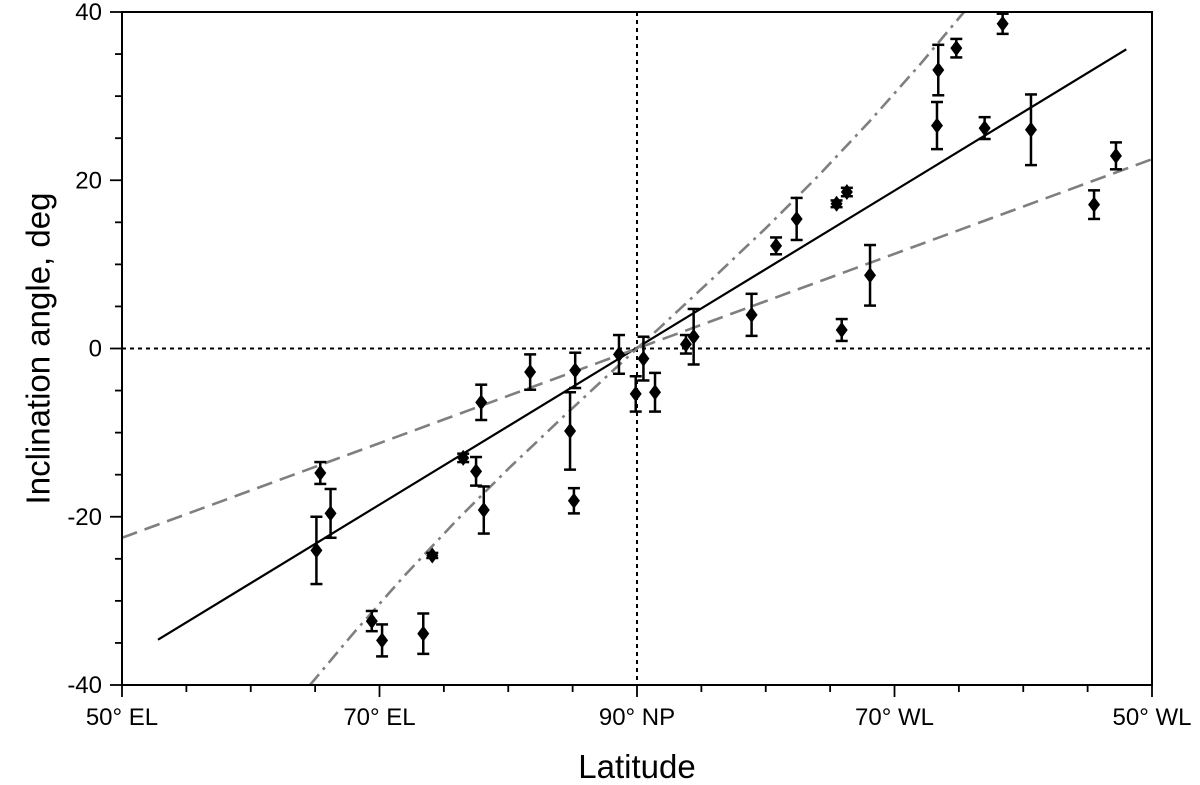 The image size is (1200, 785). Describe the element at coordinates (84, 685) in the screenshot. I see `y-tick-label: -40` at that location.